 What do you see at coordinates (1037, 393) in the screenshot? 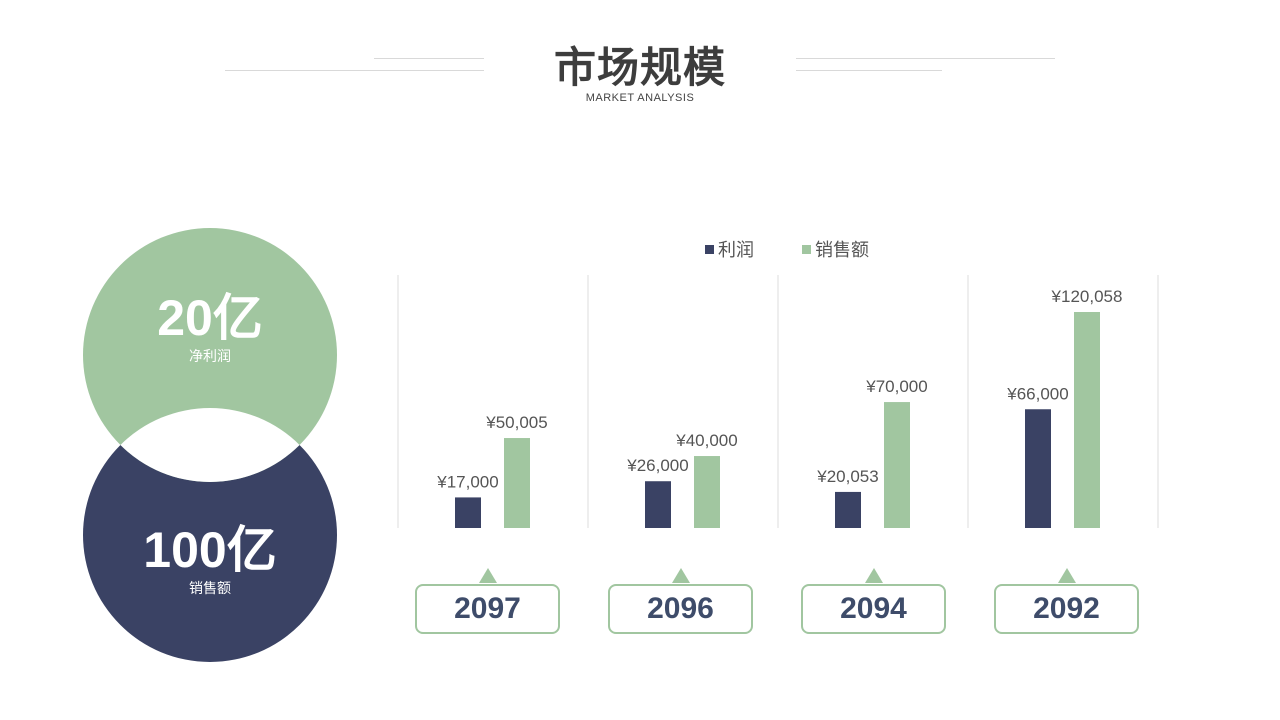
I see `data-label-profit-2092: ¥66,000` at bounding box center [1037, 393].